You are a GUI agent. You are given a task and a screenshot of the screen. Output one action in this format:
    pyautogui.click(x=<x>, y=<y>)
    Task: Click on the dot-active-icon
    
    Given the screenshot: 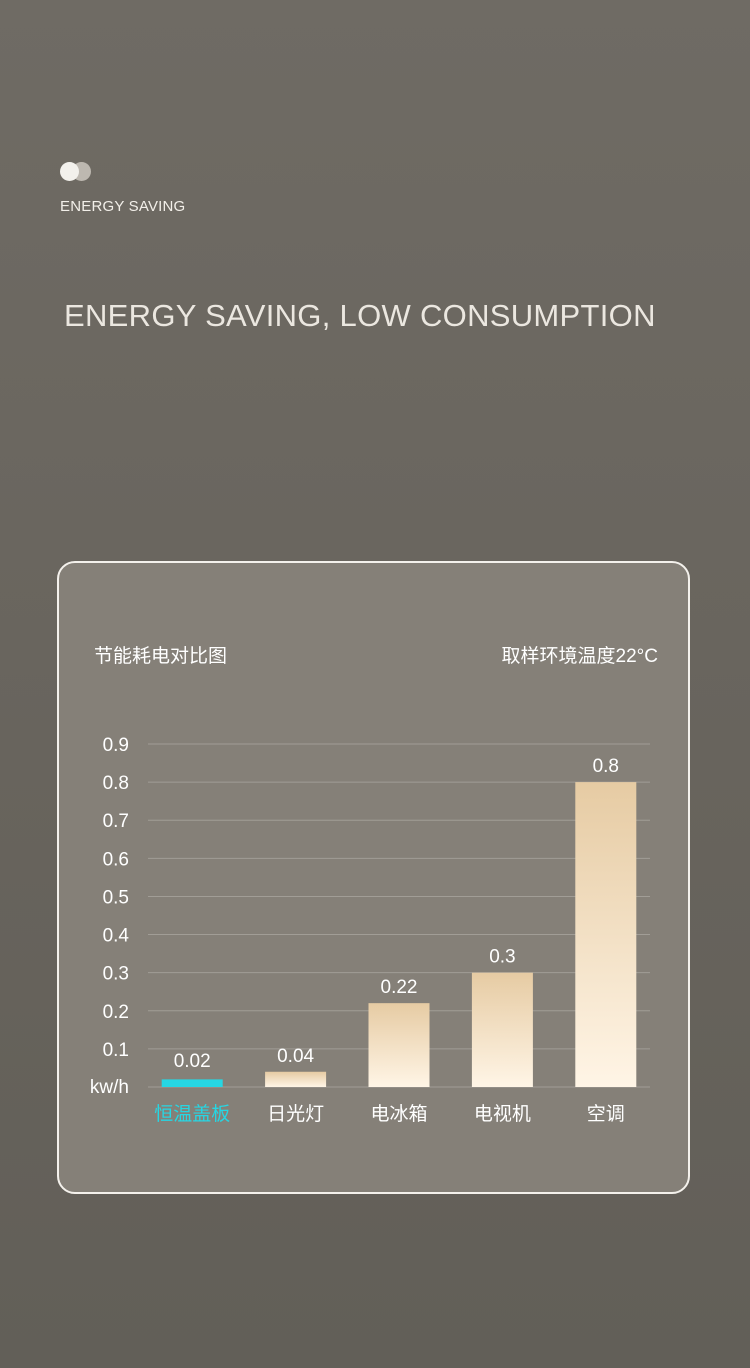 What is the action you would take?
    pyautogui.click(x=69, y=171)
    